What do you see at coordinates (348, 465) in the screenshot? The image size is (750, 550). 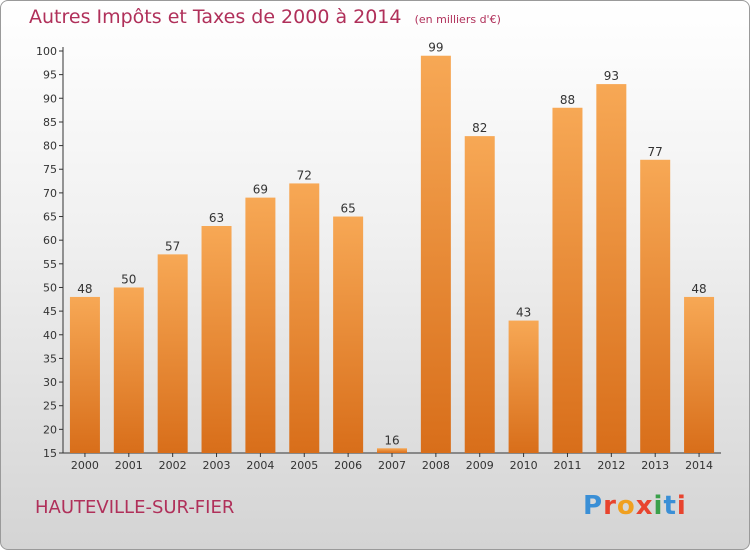 I see `x-tick-label: 2006` at bounding box center [348, 465].